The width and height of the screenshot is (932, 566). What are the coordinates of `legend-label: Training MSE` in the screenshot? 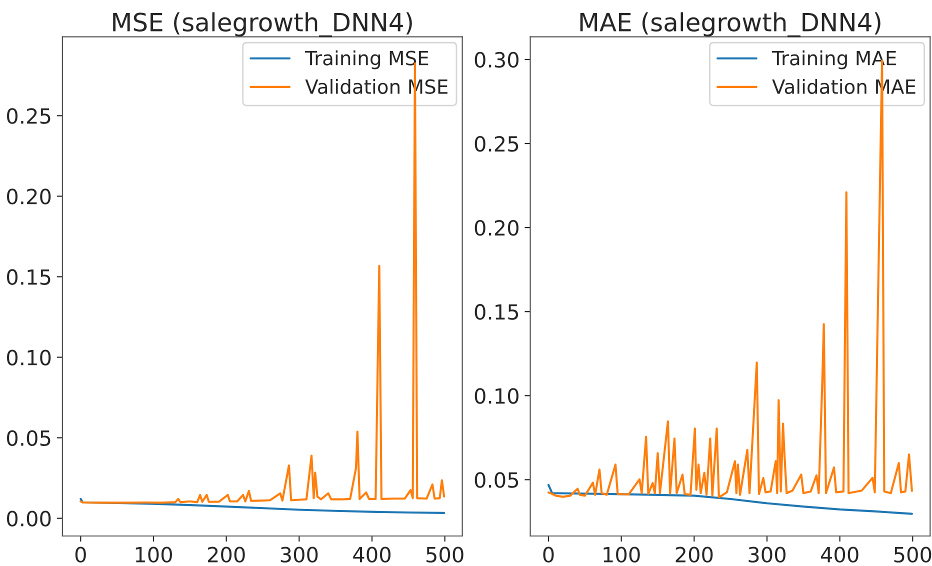 It's located at (366, 60).